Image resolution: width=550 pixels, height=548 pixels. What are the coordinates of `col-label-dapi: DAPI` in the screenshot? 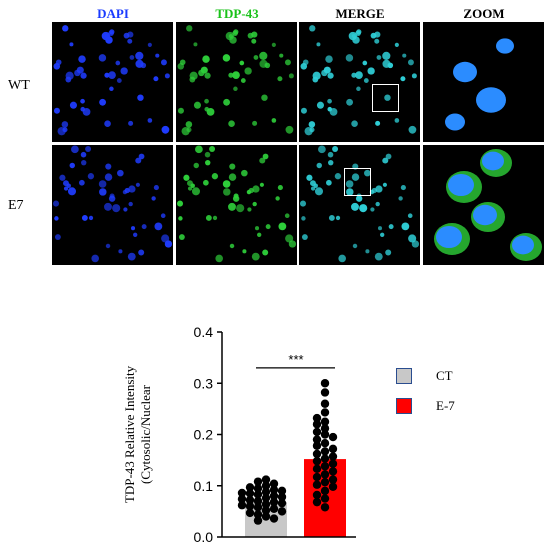 It's located at (113, 13).